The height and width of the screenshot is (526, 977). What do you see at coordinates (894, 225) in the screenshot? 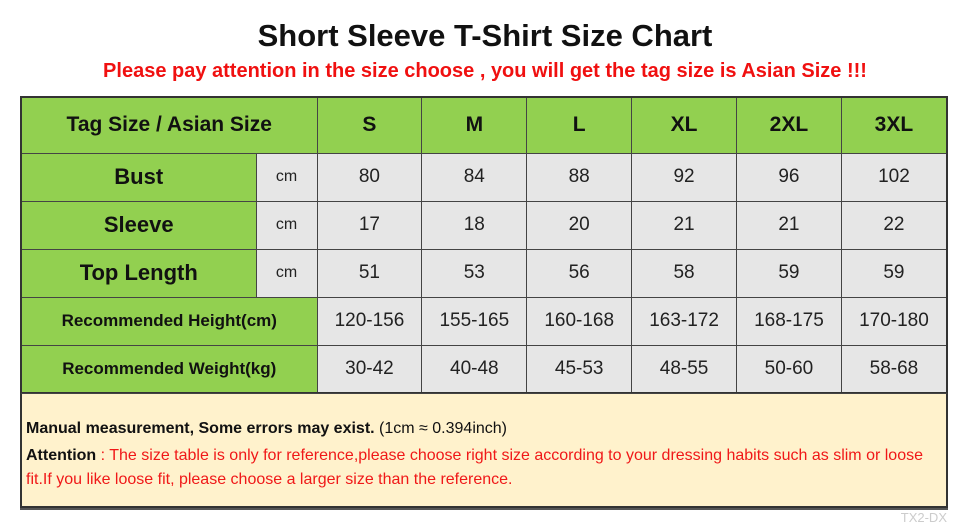
I see `value-cell: 22` at bounding box center [894, 225].